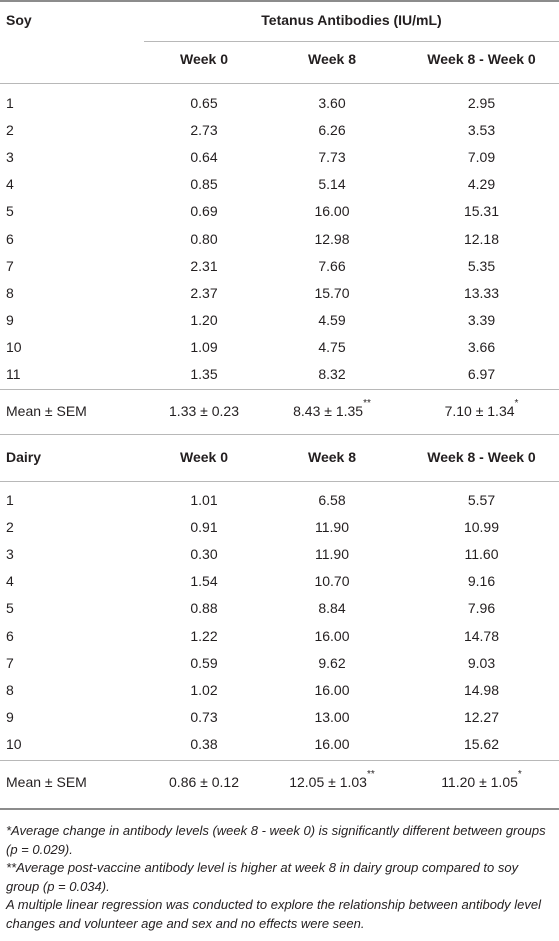 Image resolution: width=559 pixels, height=941 pixels. What do you see at coordinates (328, 411) in the screenshot?
I see `soy-mean-week8-value: 8.43 ± 1.35` at bounding box center [328, 411].